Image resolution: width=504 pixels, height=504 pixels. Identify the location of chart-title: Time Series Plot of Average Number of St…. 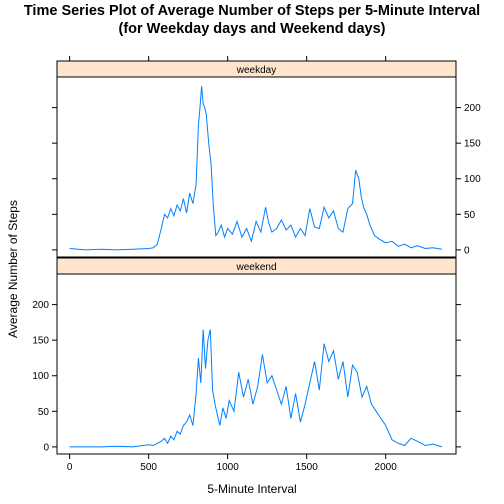
(252, 11).